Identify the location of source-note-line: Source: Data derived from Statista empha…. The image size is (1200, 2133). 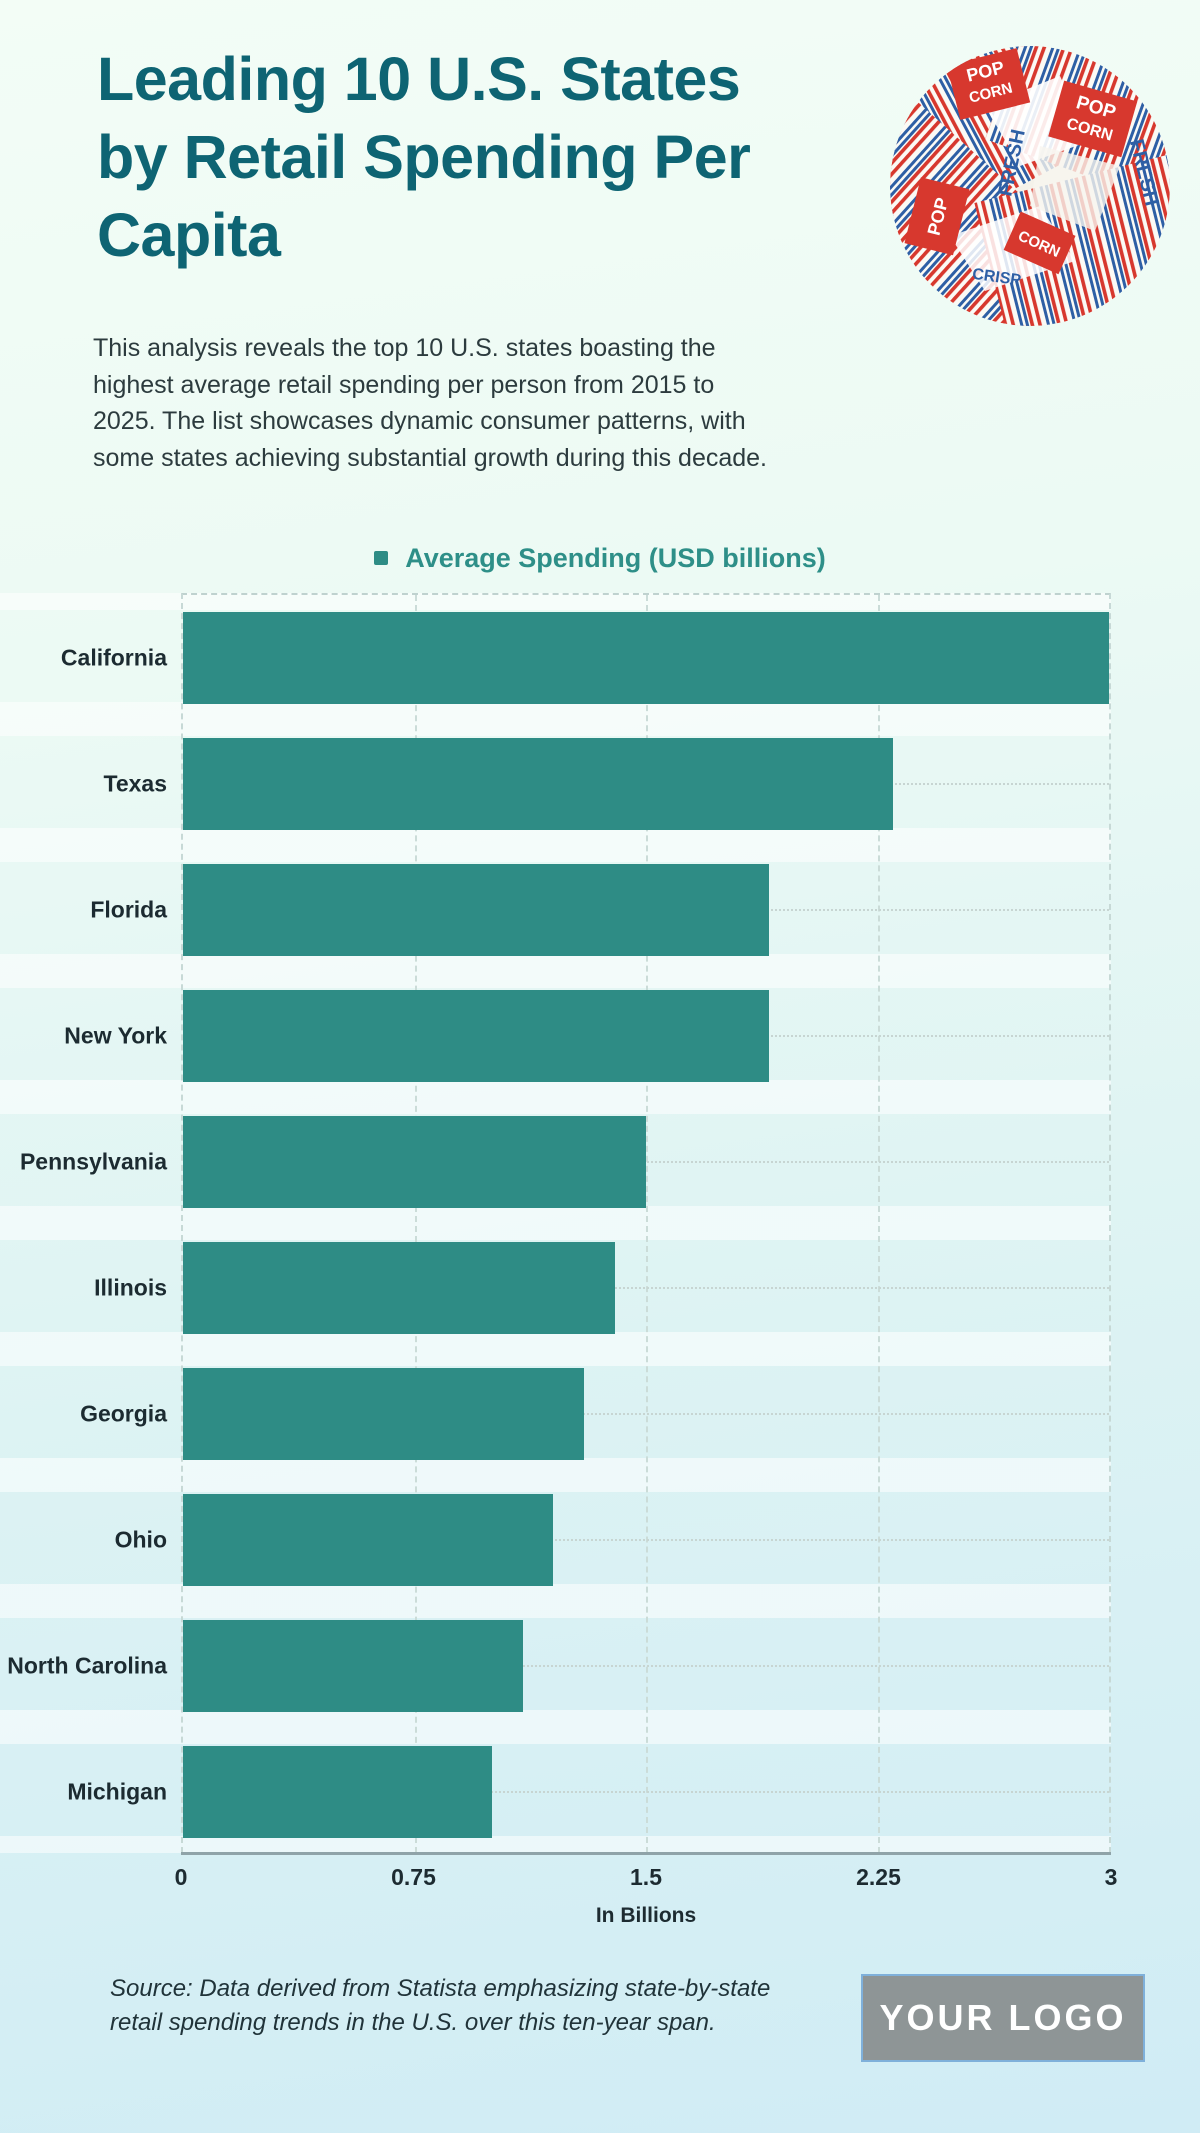
(440, 1988).